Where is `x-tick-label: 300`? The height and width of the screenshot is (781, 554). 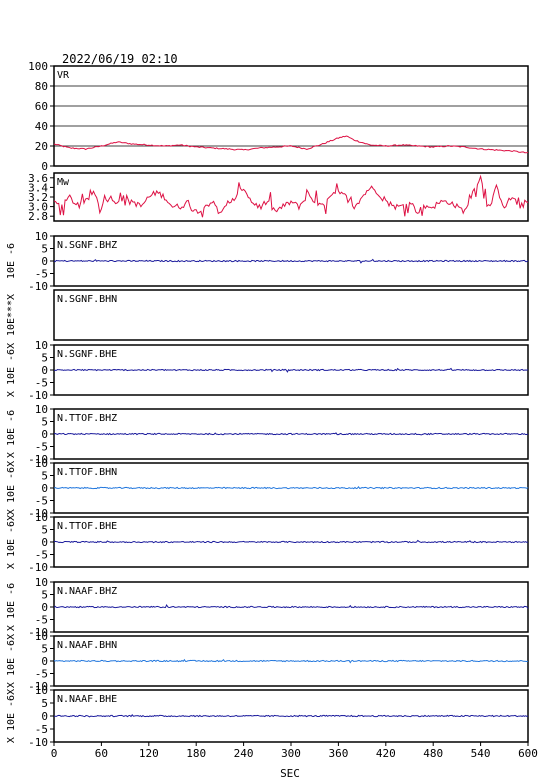
x-tick-label: 300 is located at coordinates (291, 753).